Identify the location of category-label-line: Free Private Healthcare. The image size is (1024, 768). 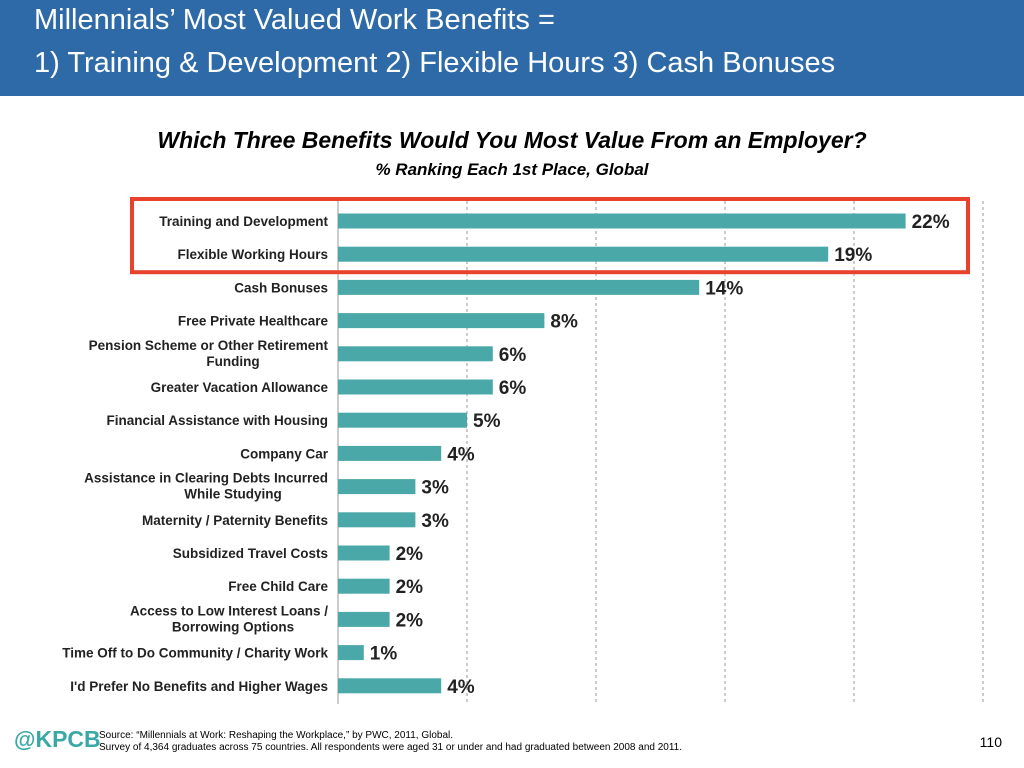
(253, 321).